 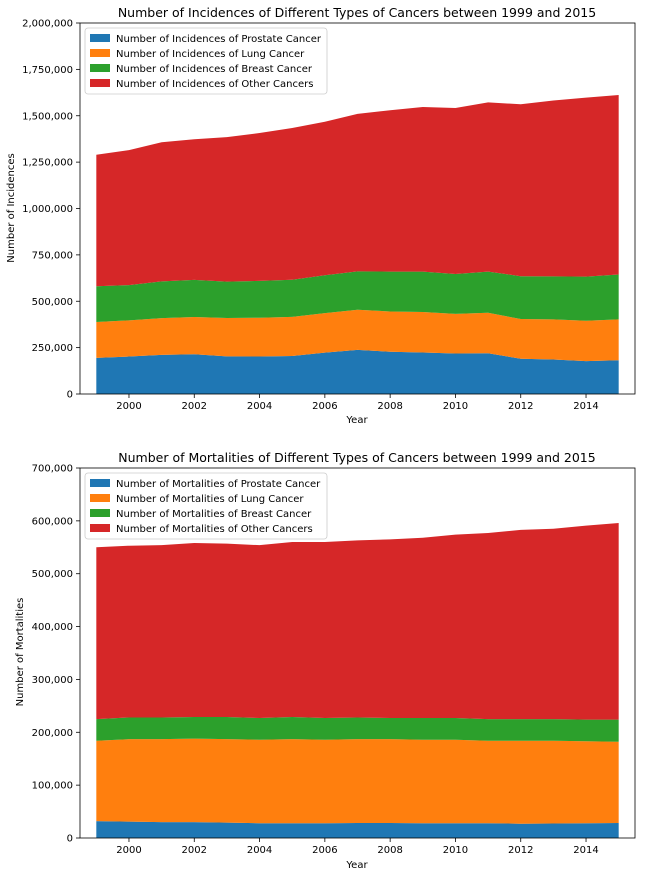 What do you see at coordinates (47, 24) in the screenshot?
I see `y-tick-label: 2,000,000` at bounding box center [47, 24].